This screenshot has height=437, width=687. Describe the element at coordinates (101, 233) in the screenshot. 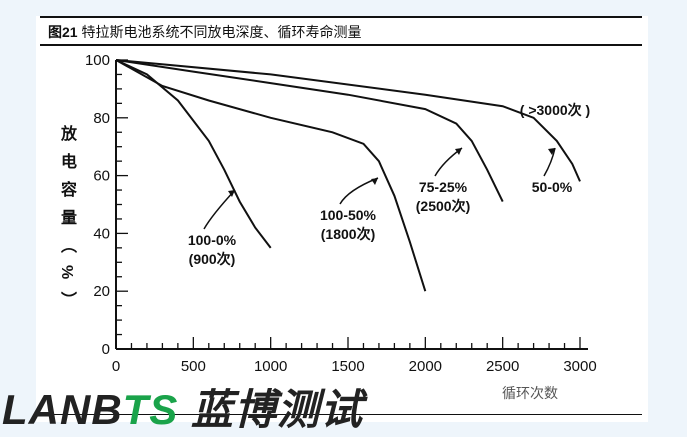

I see `y-tick-label: 40` at that location.